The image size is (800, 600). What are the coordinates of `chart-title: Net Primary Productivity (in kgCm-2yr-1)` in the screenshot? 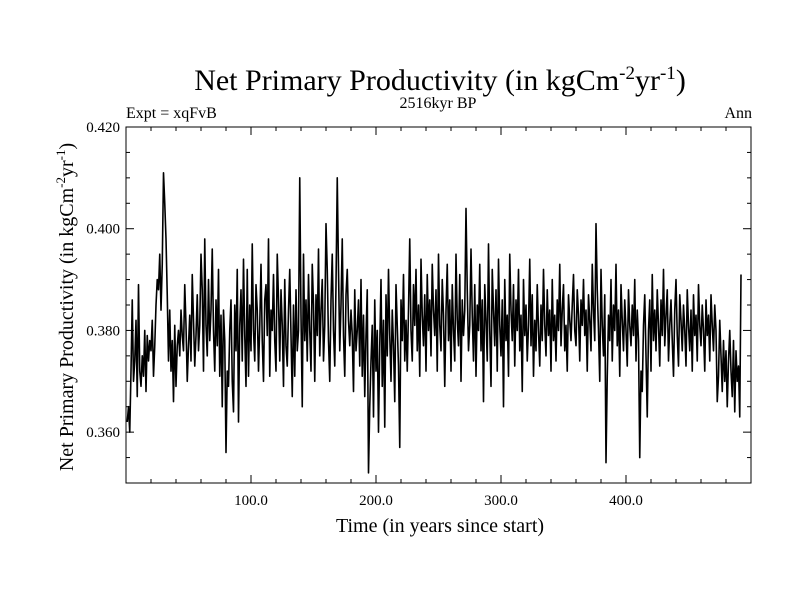 It's located at (440, 80).